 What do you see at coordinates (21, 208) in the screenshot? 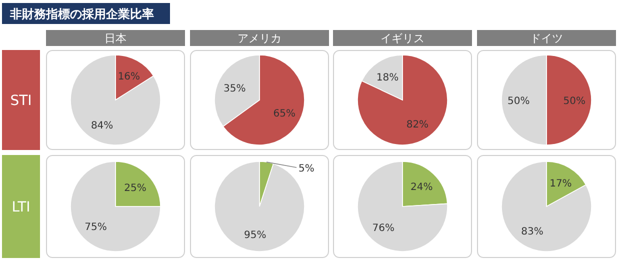
I see `text: LTI` at bounding box center [21, 208].